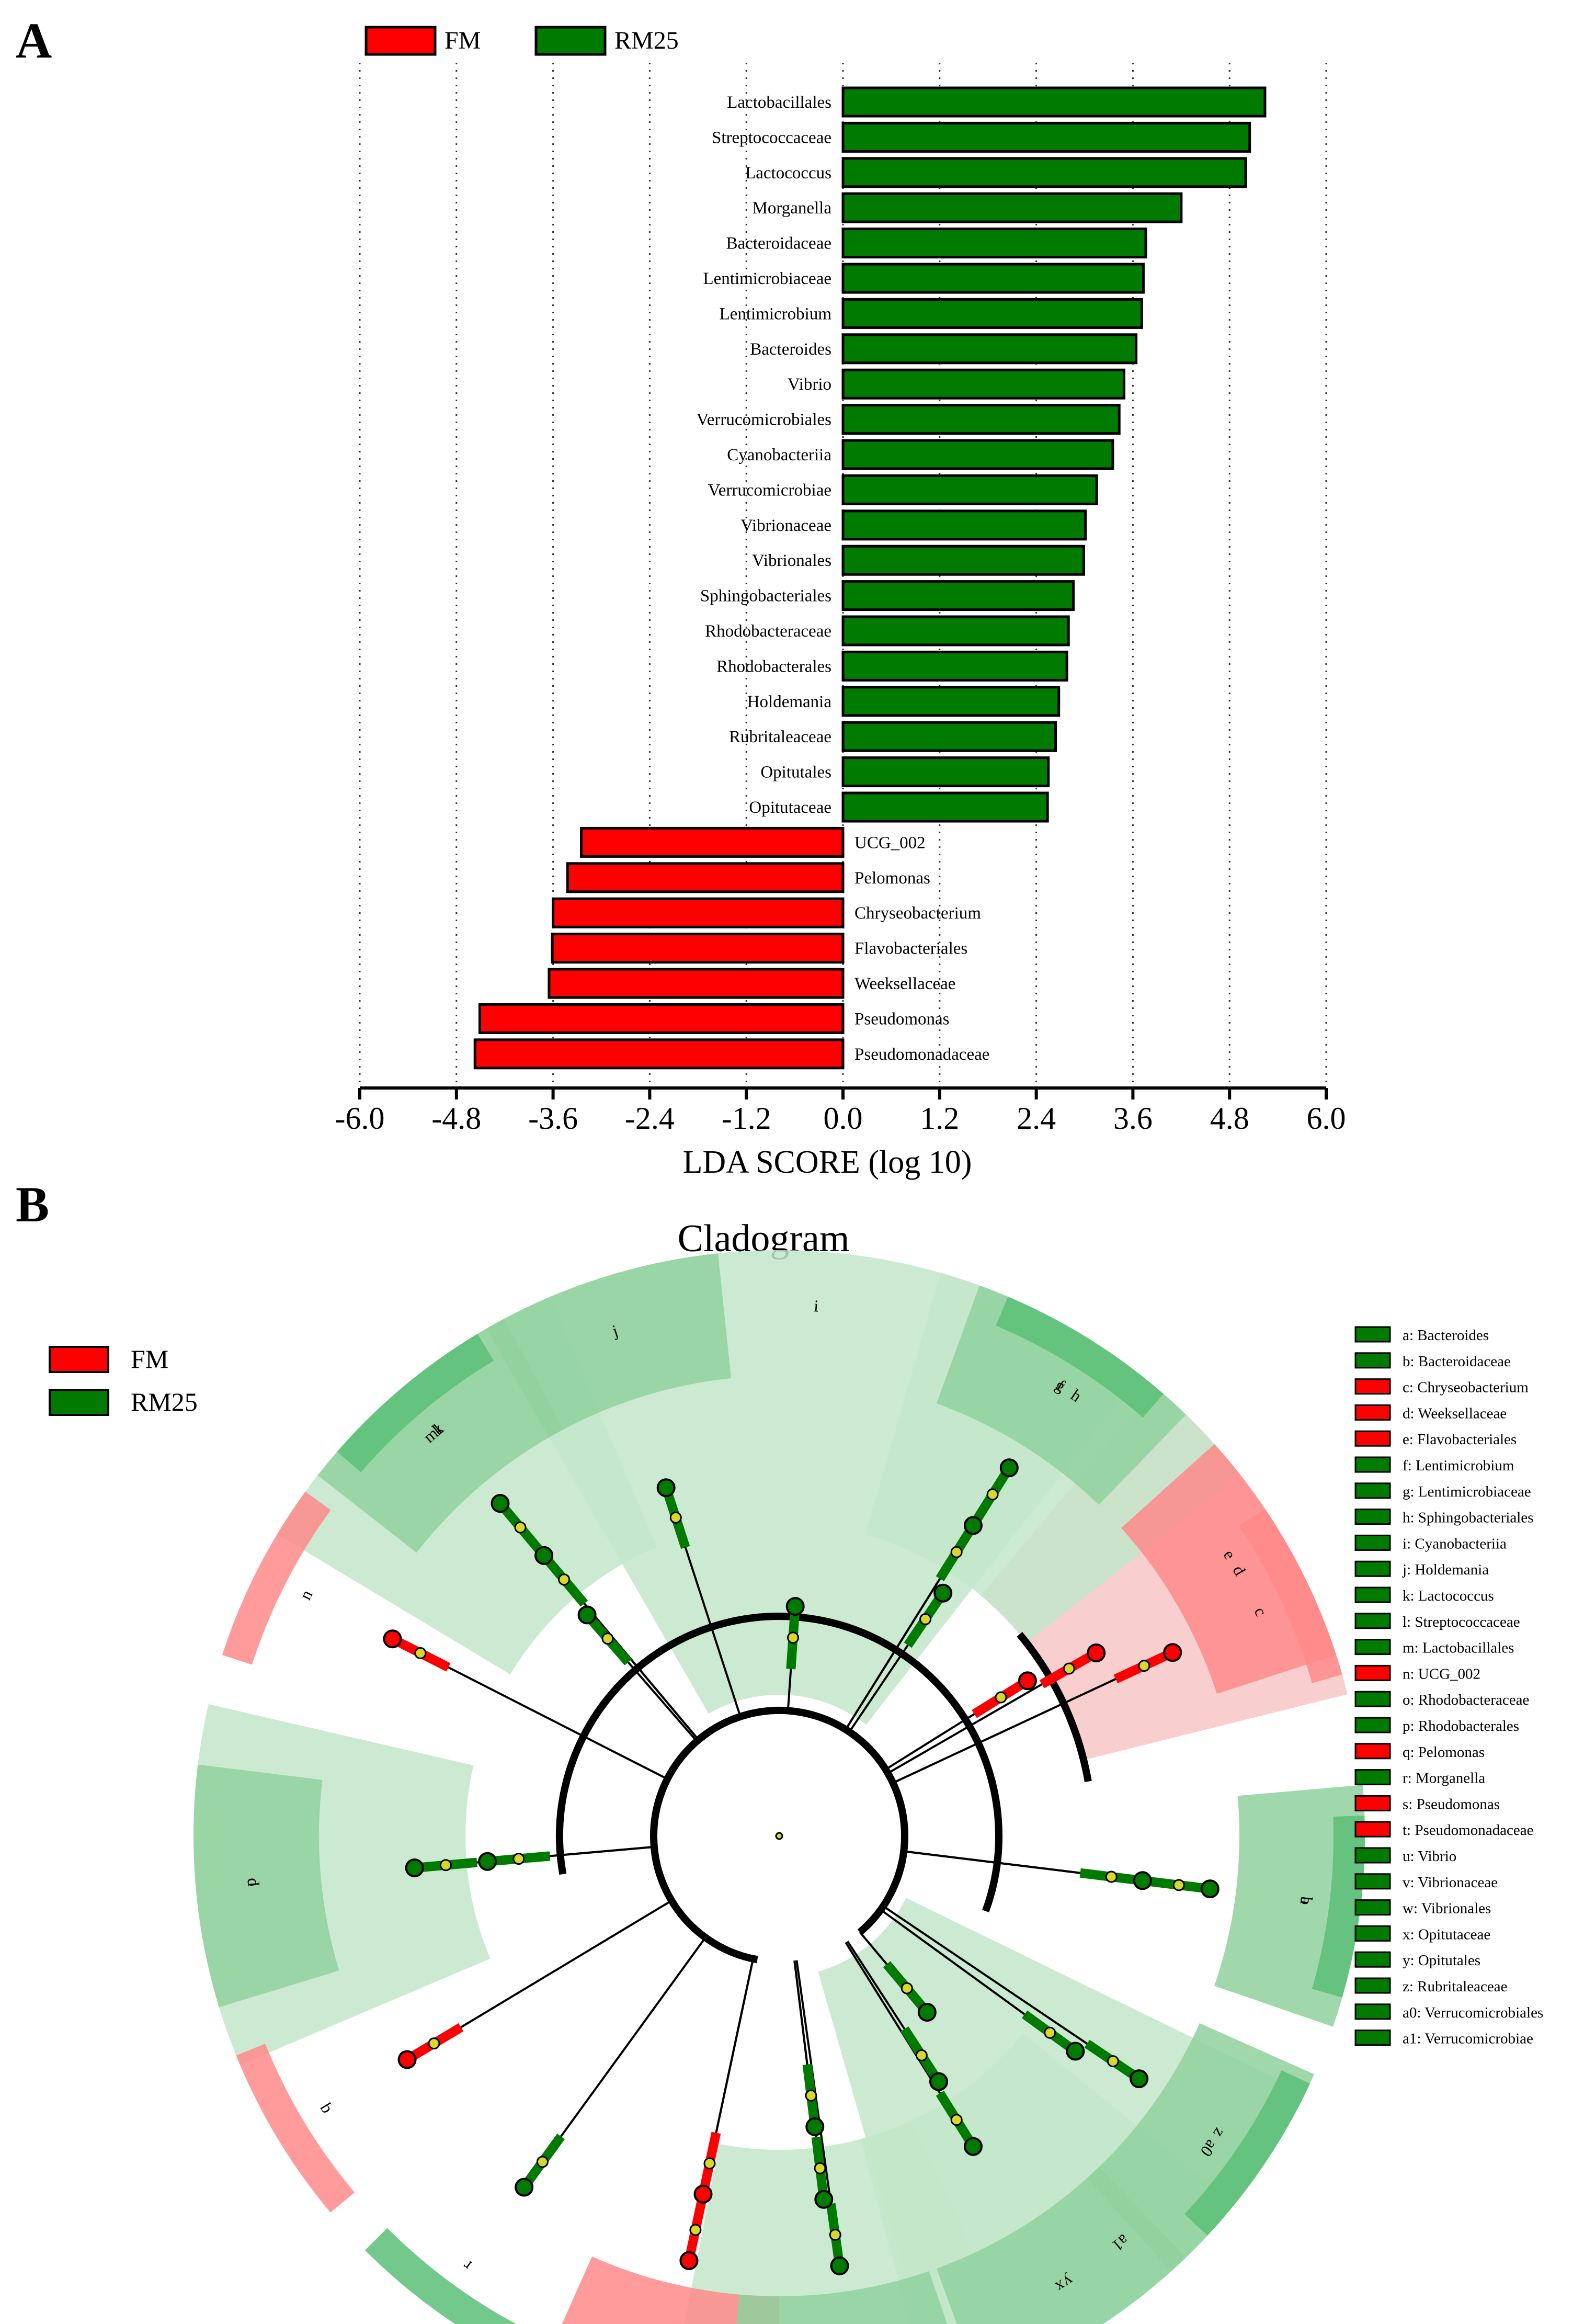 The height and width of the screenshot is (2324, 1584). What do you see at coordinates (1461, 1726) in the screenshot?
I see `key-label: p: Rhodobacterales` at bounding box center [1461, 1726].